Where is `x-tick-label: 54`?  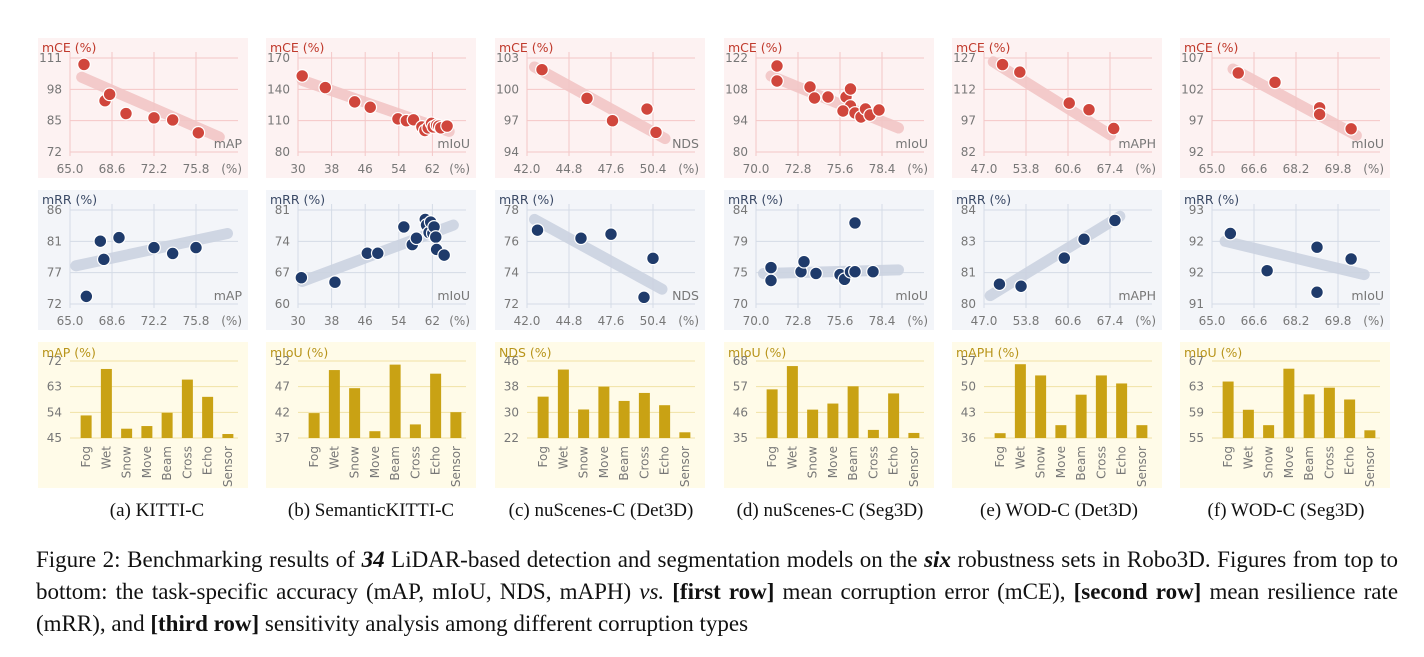
x-tick-label: 54 is located at coordinates (398, 321).